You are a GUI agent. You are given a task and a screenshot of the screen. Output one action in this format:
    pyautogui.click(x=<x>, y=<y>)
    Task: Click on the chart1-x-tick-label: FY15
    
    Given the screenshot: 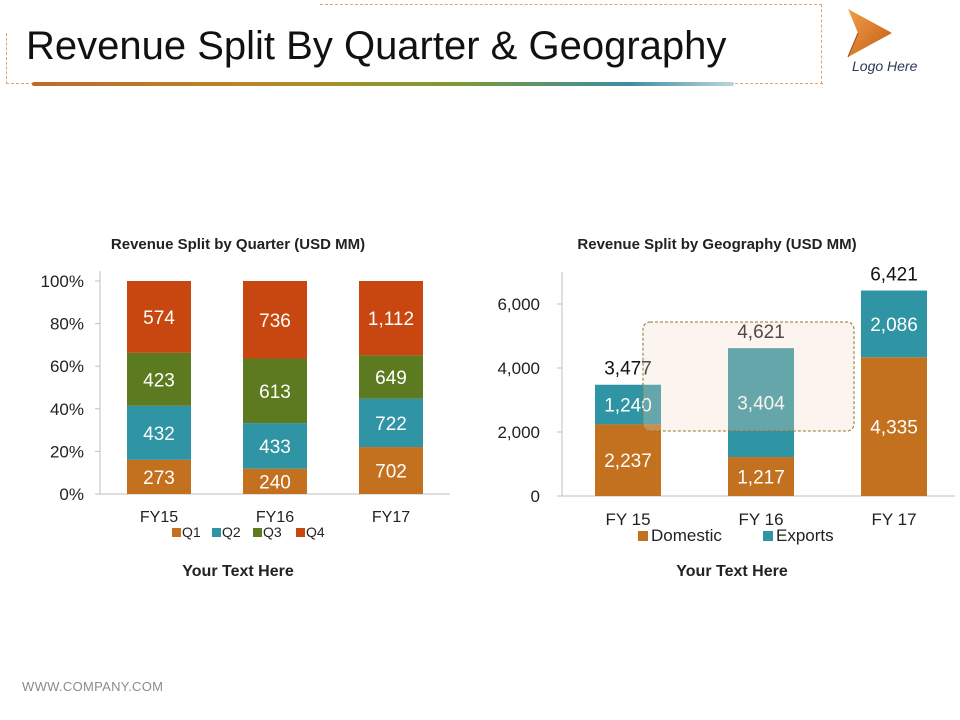 What is the action you would take?
    pyautogui.click(x=159, y=517)
    